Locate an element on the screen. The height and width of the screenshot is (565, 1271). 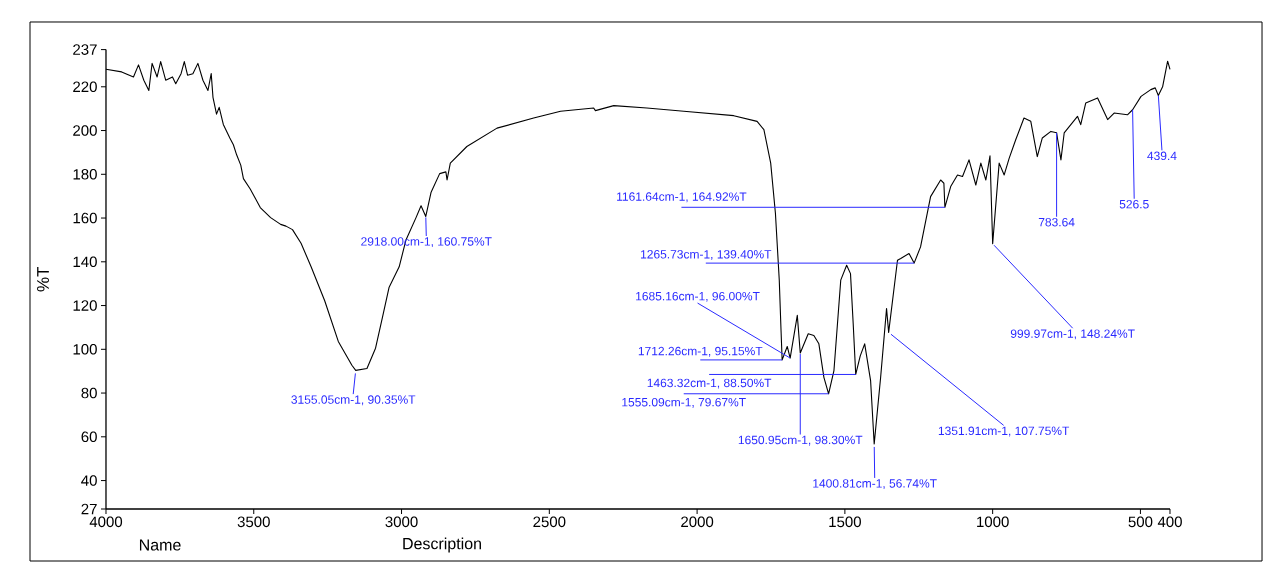
annotation: 1400.81cm-1, 56.74%T is located at coordinates (875, 484).